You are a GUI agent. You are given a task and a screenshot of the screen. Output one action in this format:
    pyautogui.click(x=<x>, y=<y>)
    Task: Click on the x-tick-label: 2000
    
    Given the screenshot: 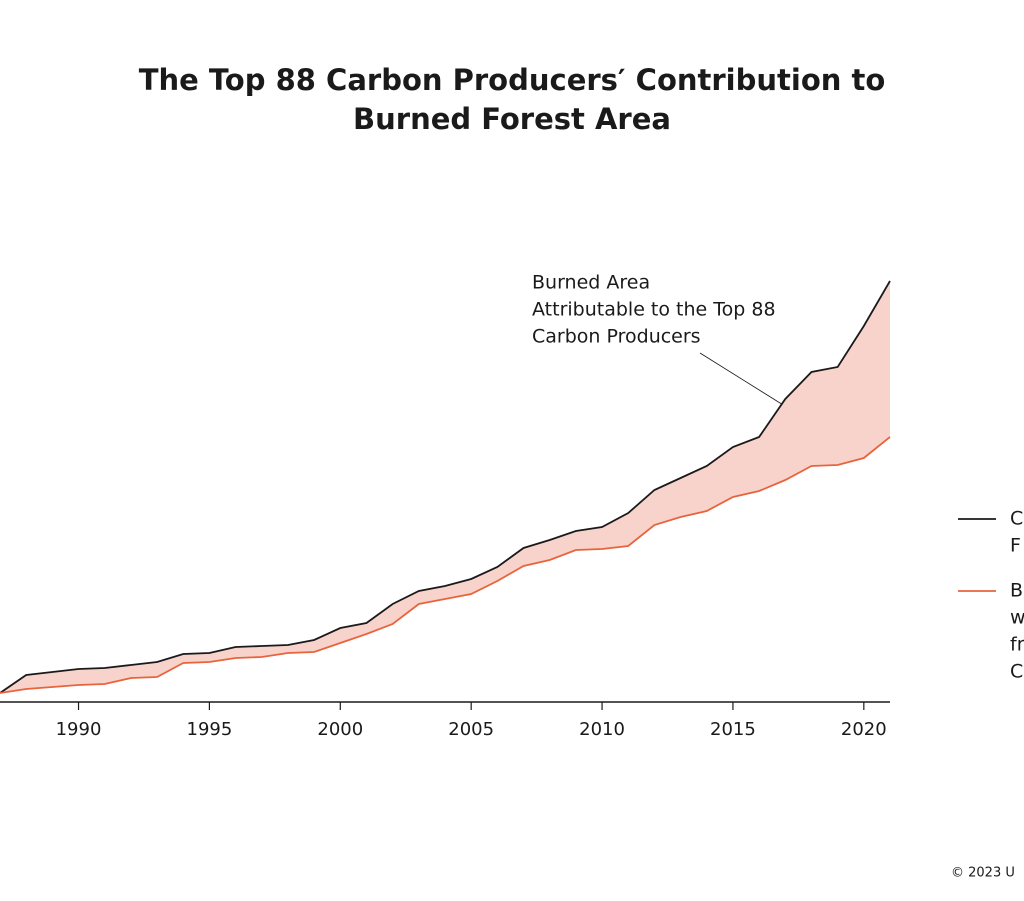 What is the action you would take?
    pyautogui.click(x=340, y=729)
    